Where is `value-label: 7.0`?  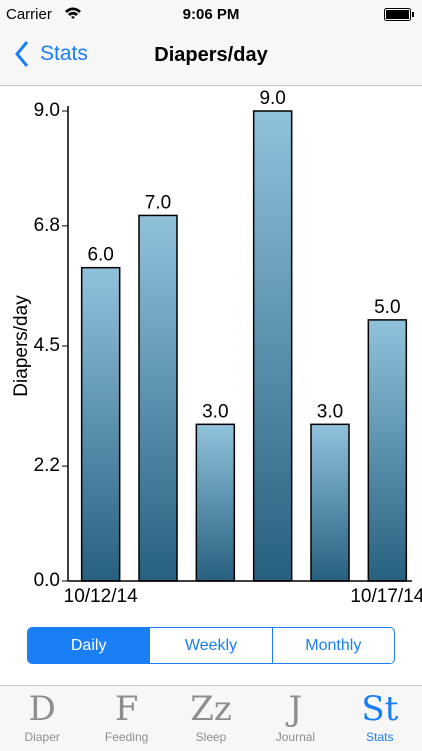
value-label: 7.0 is located at coordinates (158, 202).